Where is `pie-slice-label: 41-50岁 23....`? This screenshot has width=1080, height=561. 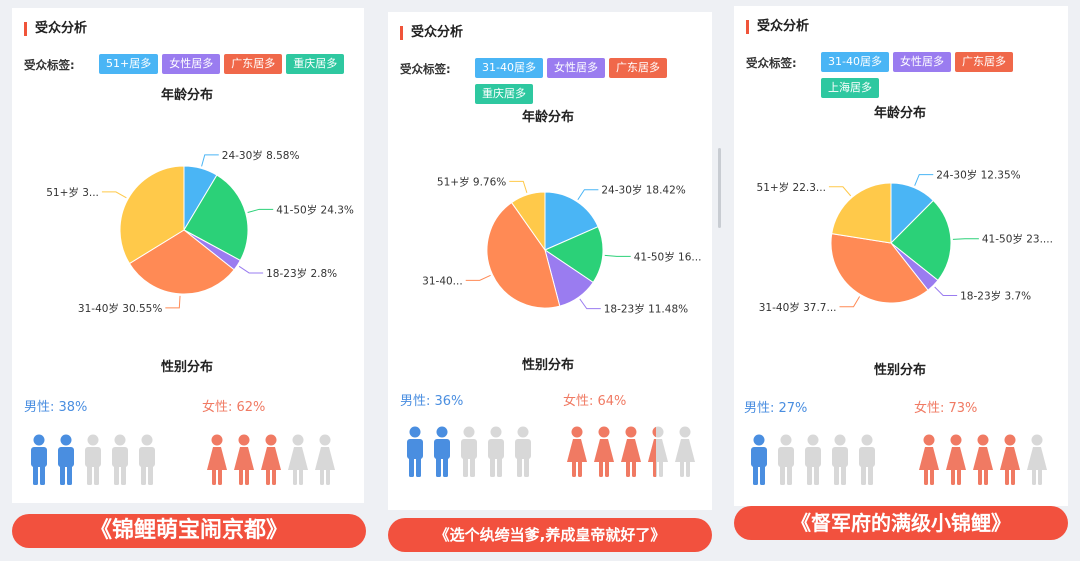 pie-slice-label: 41-50岁 23.... is located at coordinates (1017, 239).